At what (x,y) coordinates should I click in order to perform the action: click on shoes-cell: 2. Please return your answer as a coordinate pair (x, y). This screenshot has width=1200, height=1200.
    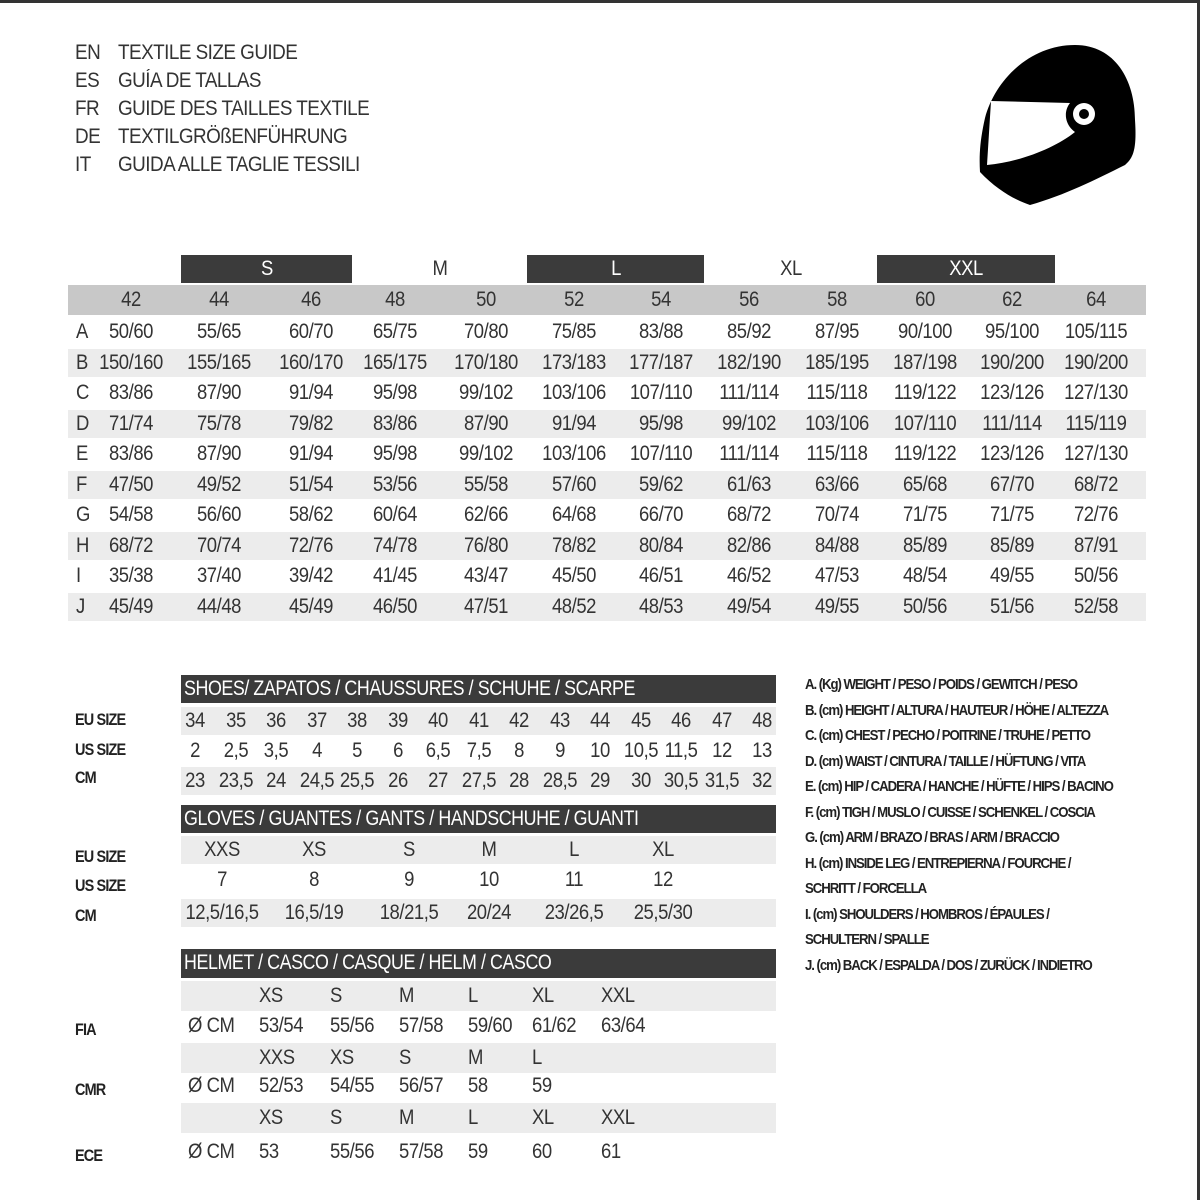
    Looking at the image, I should click on (195, 750).